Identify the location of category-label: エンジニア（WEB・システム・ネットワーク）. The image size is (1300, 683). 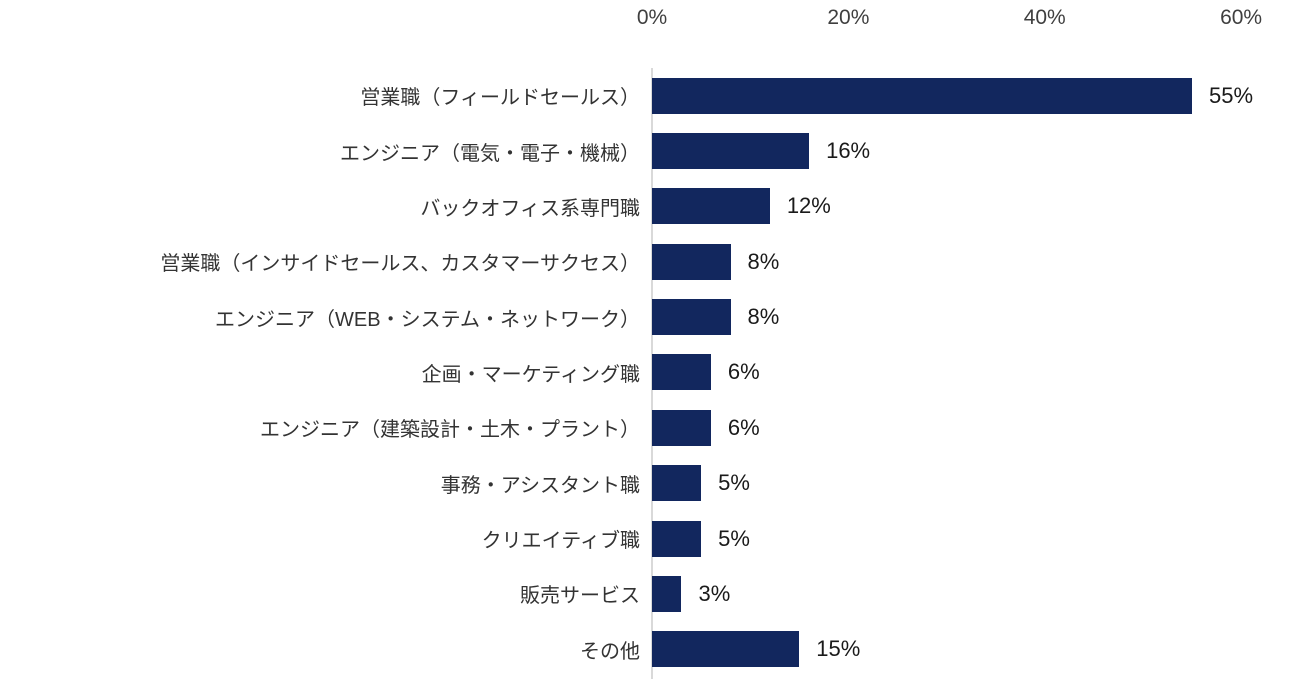
(427, 319).